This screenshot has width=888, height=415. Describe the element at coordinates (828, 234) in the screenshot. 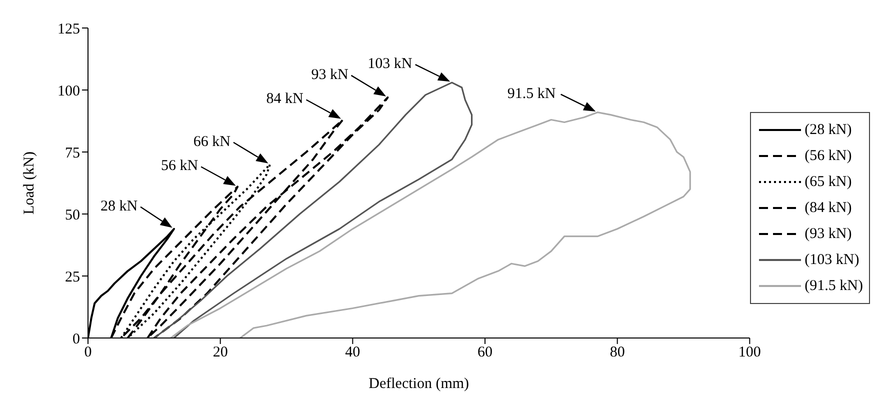

I see `legend-label: (93 kN)` at that location.